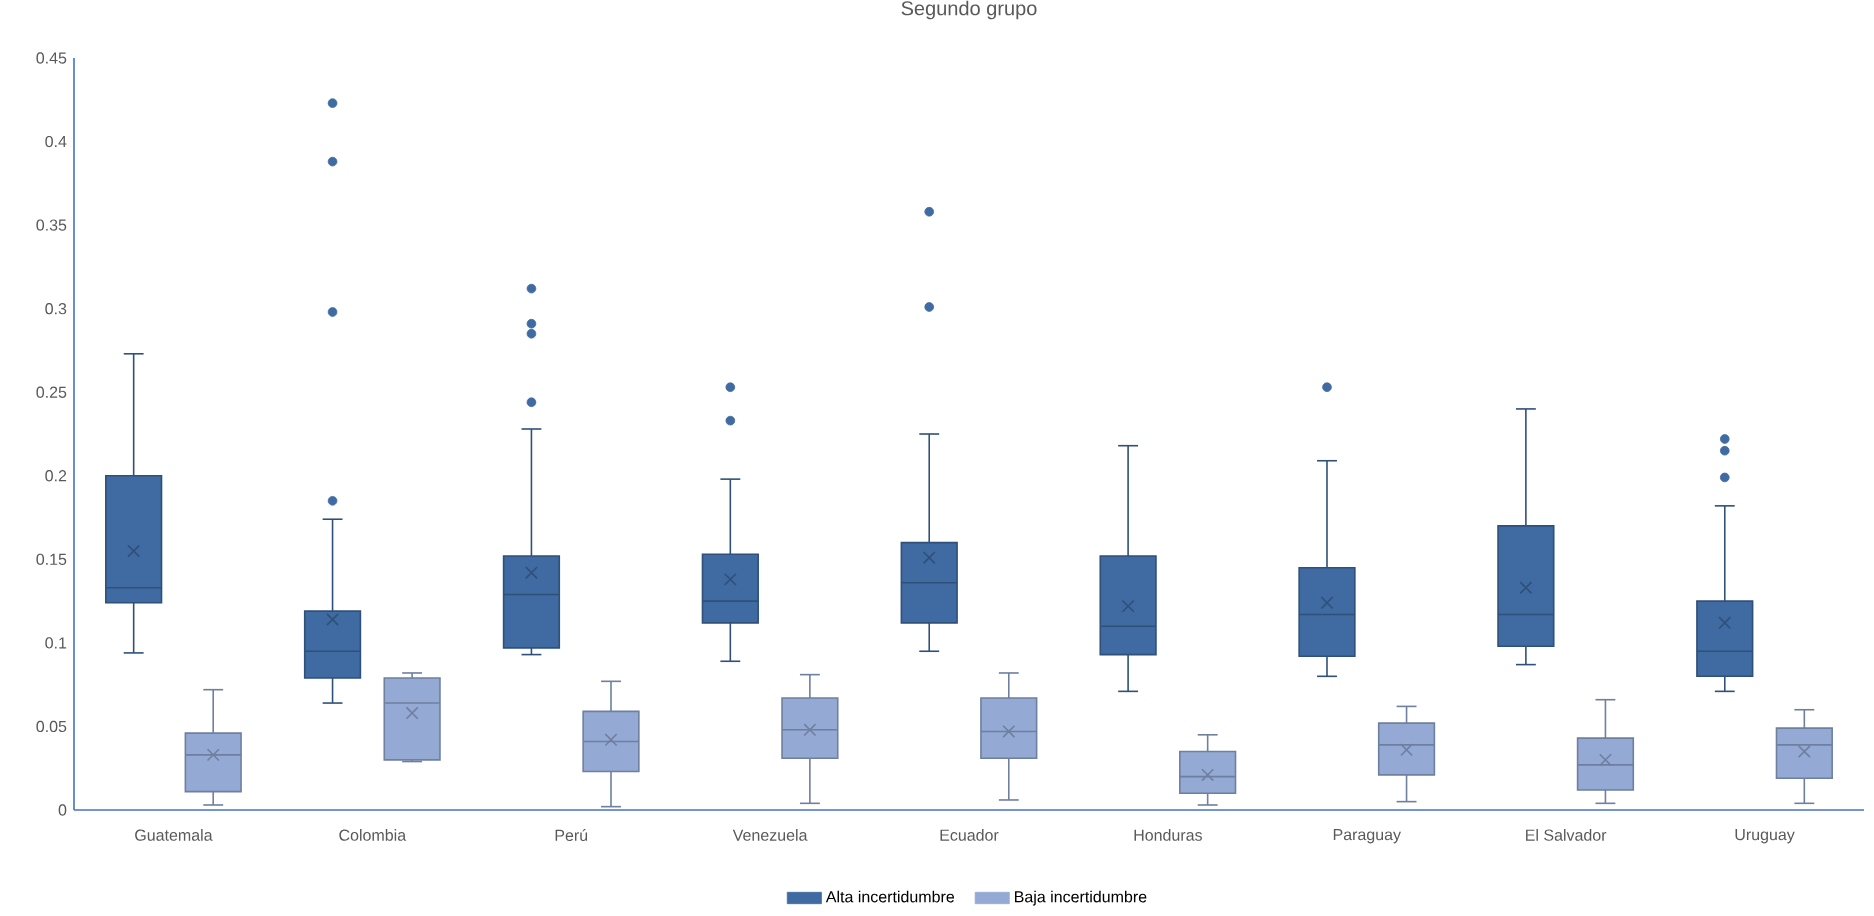  What do you see at coordinates (56, 476) in the screenshot?
I see `y-tick-label: 0.2` at bounding box center [56, 476].